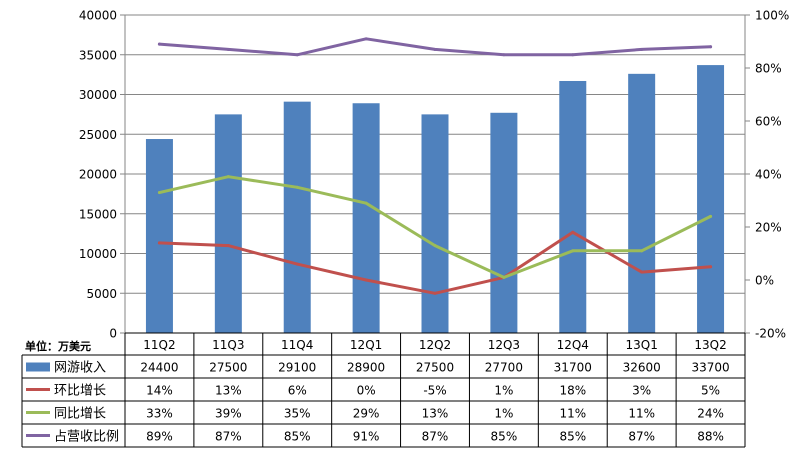 This screenshot has width=802, height=457. I want to click on data-label: 24400, so click(159, 368).